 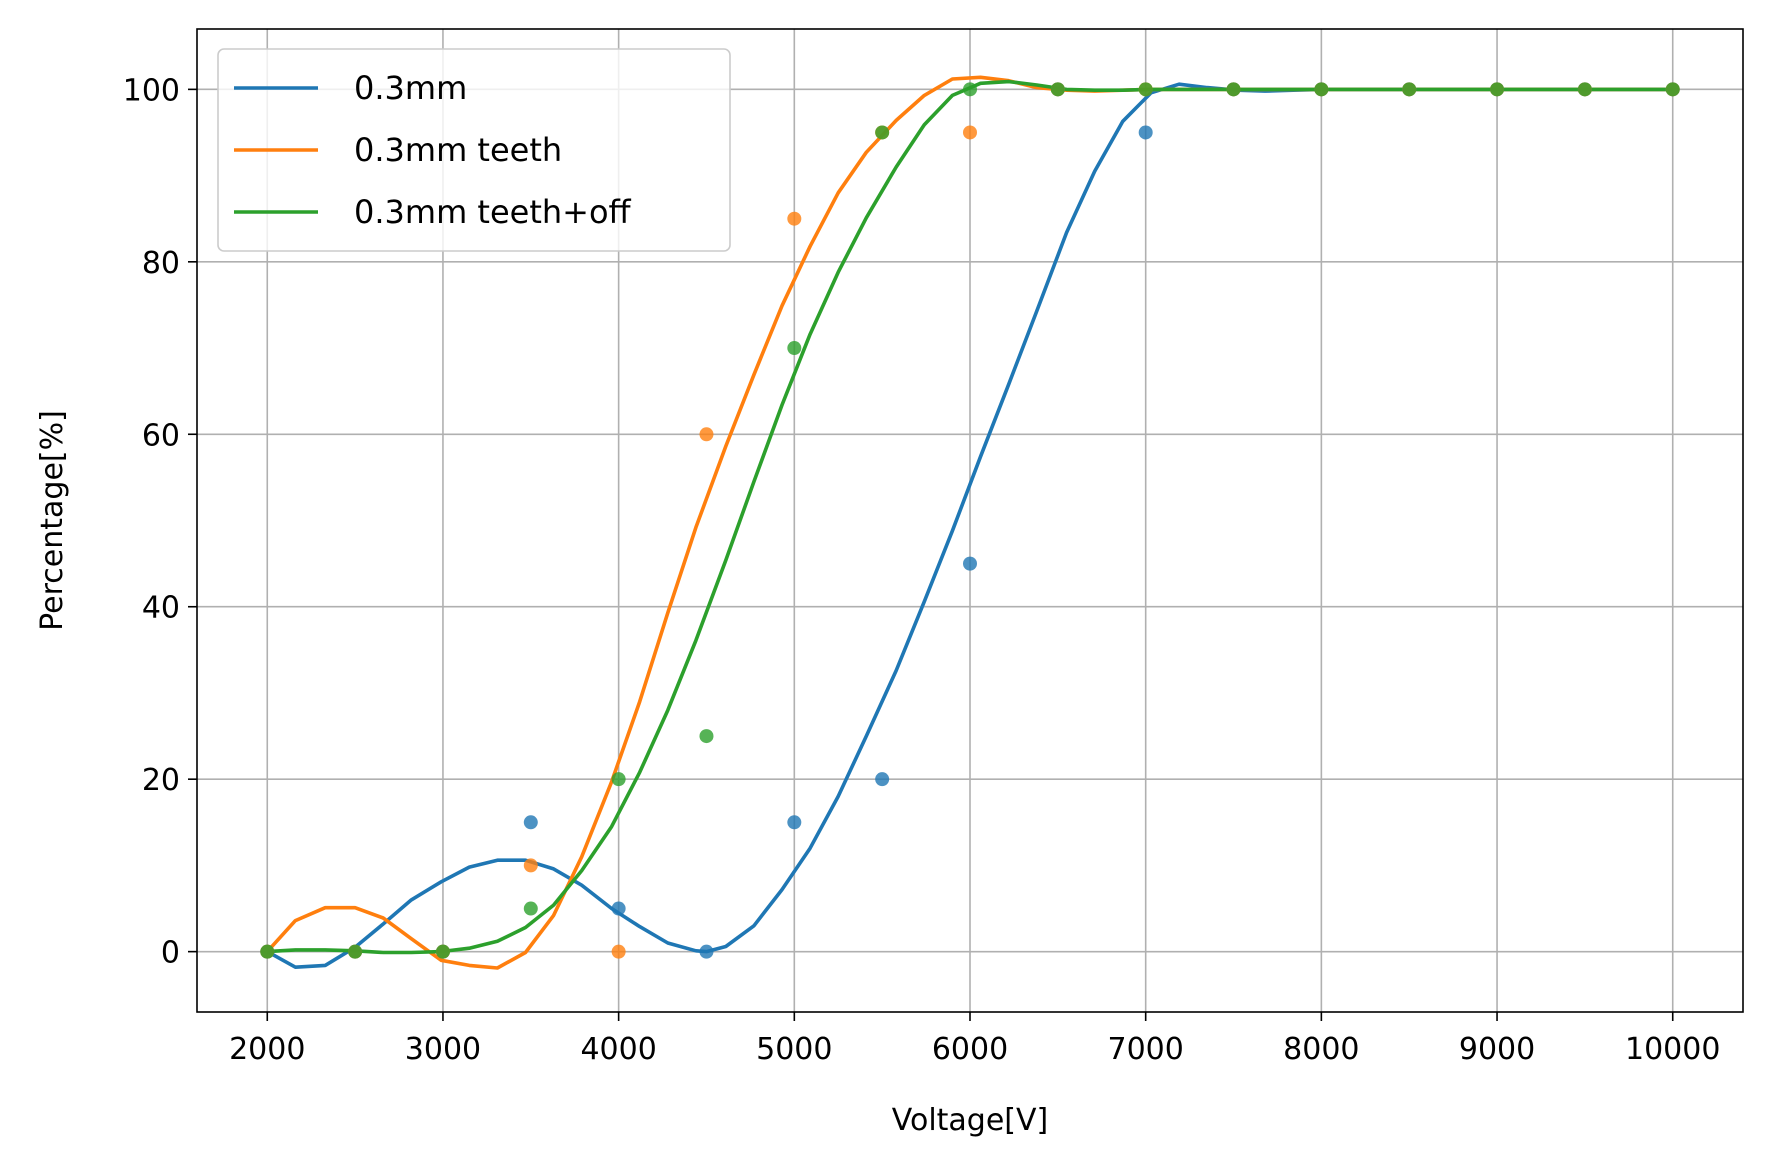 What do you see at coordinates (493, 212) in the screenshot?
I see `legend-label: 0.3mm teeth+off` at bounding box center [493, 212].